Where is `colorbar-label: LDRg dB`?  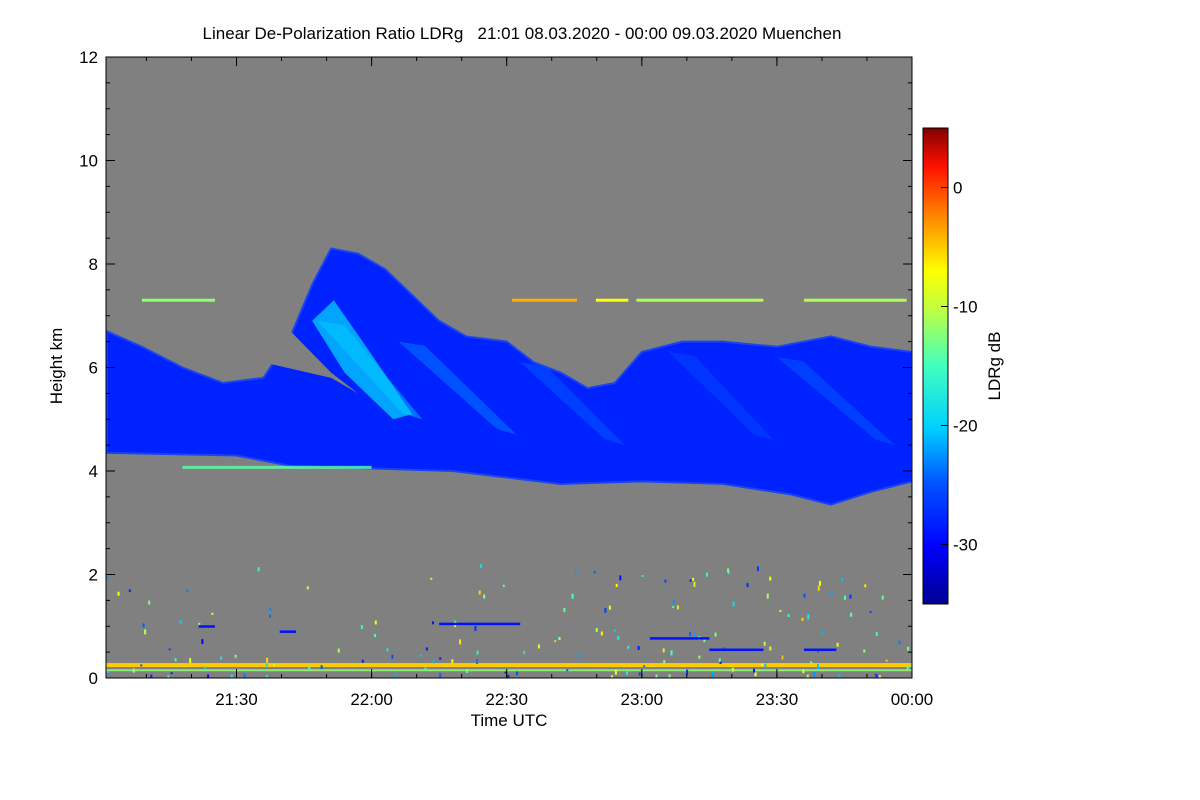 colorbar-label: LDRg dB is located at coordinates (994, 366).